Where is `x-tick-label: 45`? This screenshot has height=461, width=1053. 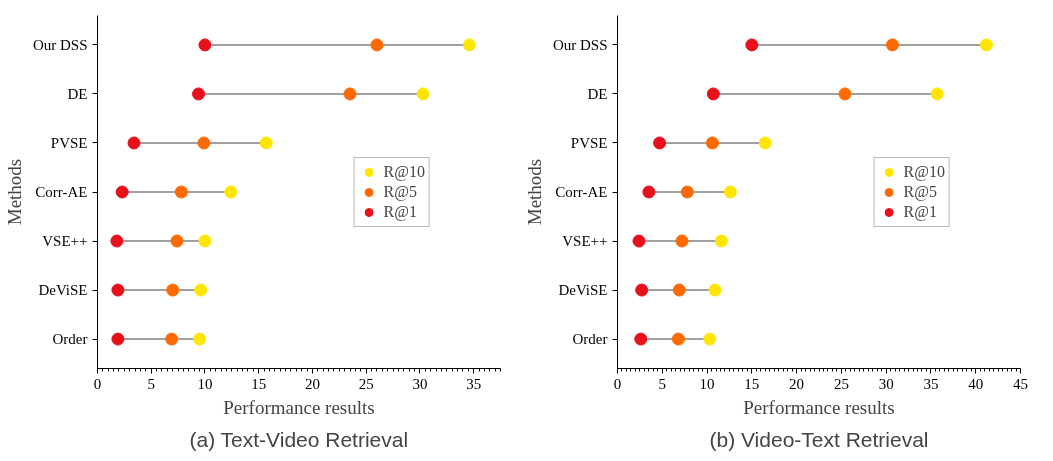
x-tick-label: 45 is located at coordinates (1020, 383).